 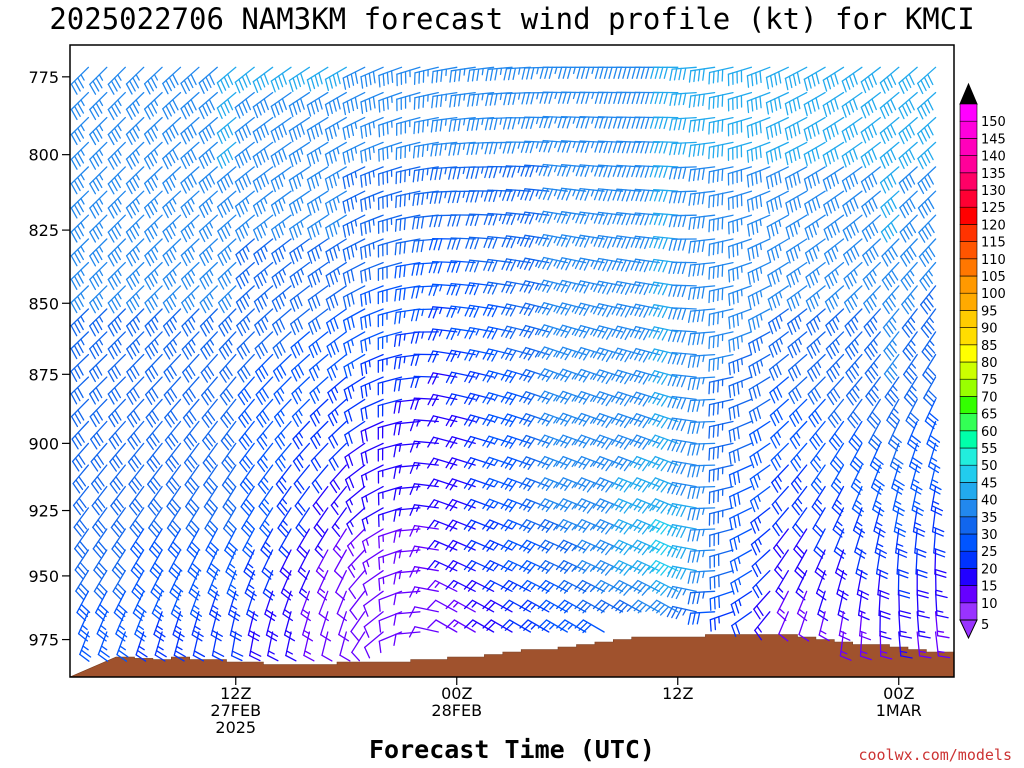 What do you see at coordinates (43, 230) in the screenshot?
I see `y-tick-label: 825` at bounding box center [43, 230].